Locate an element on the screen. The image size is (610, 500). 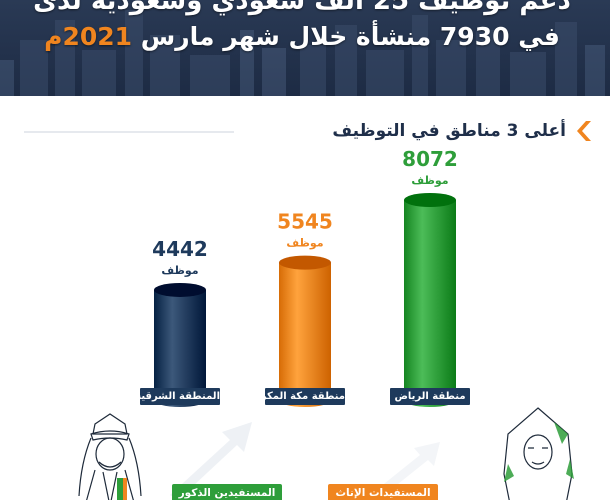
category-label-1: منطقة مكة المكرمة is located at coordinates (297, 396).